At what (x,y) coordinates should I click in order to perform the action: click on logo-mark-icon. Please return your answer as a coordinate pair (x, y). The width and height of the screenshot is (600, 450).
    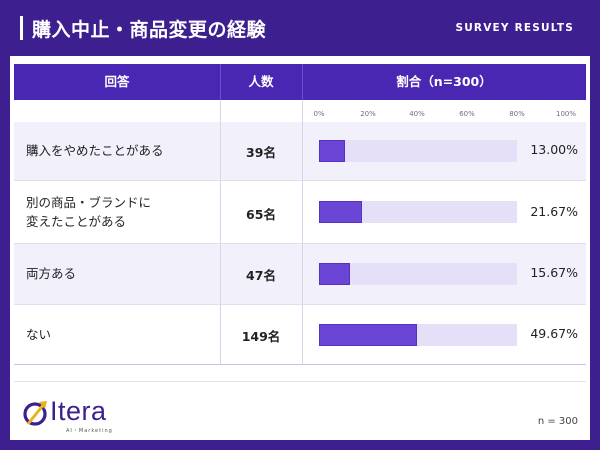
    Looking at the image, I should click on (35, 413).